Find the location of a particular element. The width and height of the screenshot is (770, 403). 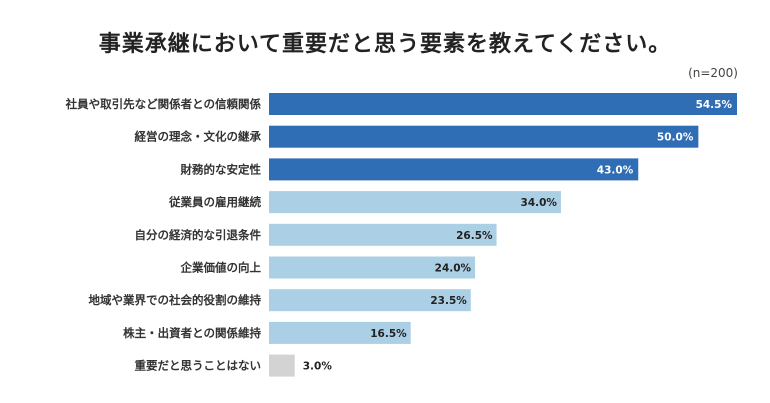

category-label: 従業員の雇用継続 is located at coordinates (214, 202).